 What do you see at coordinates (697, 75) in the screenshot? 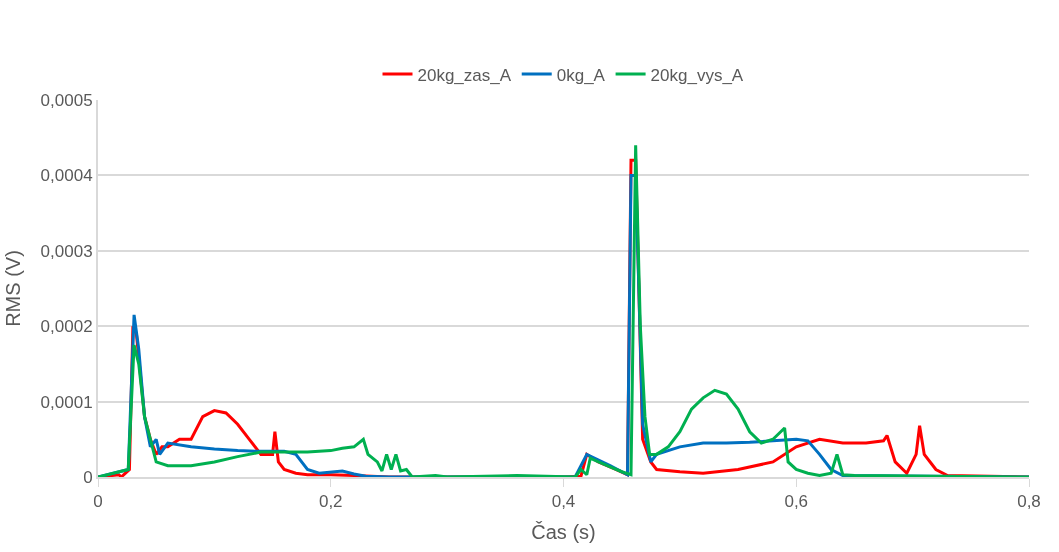
I see `legend-label: 20kg_vys_A` at bounding box center [697, 75].